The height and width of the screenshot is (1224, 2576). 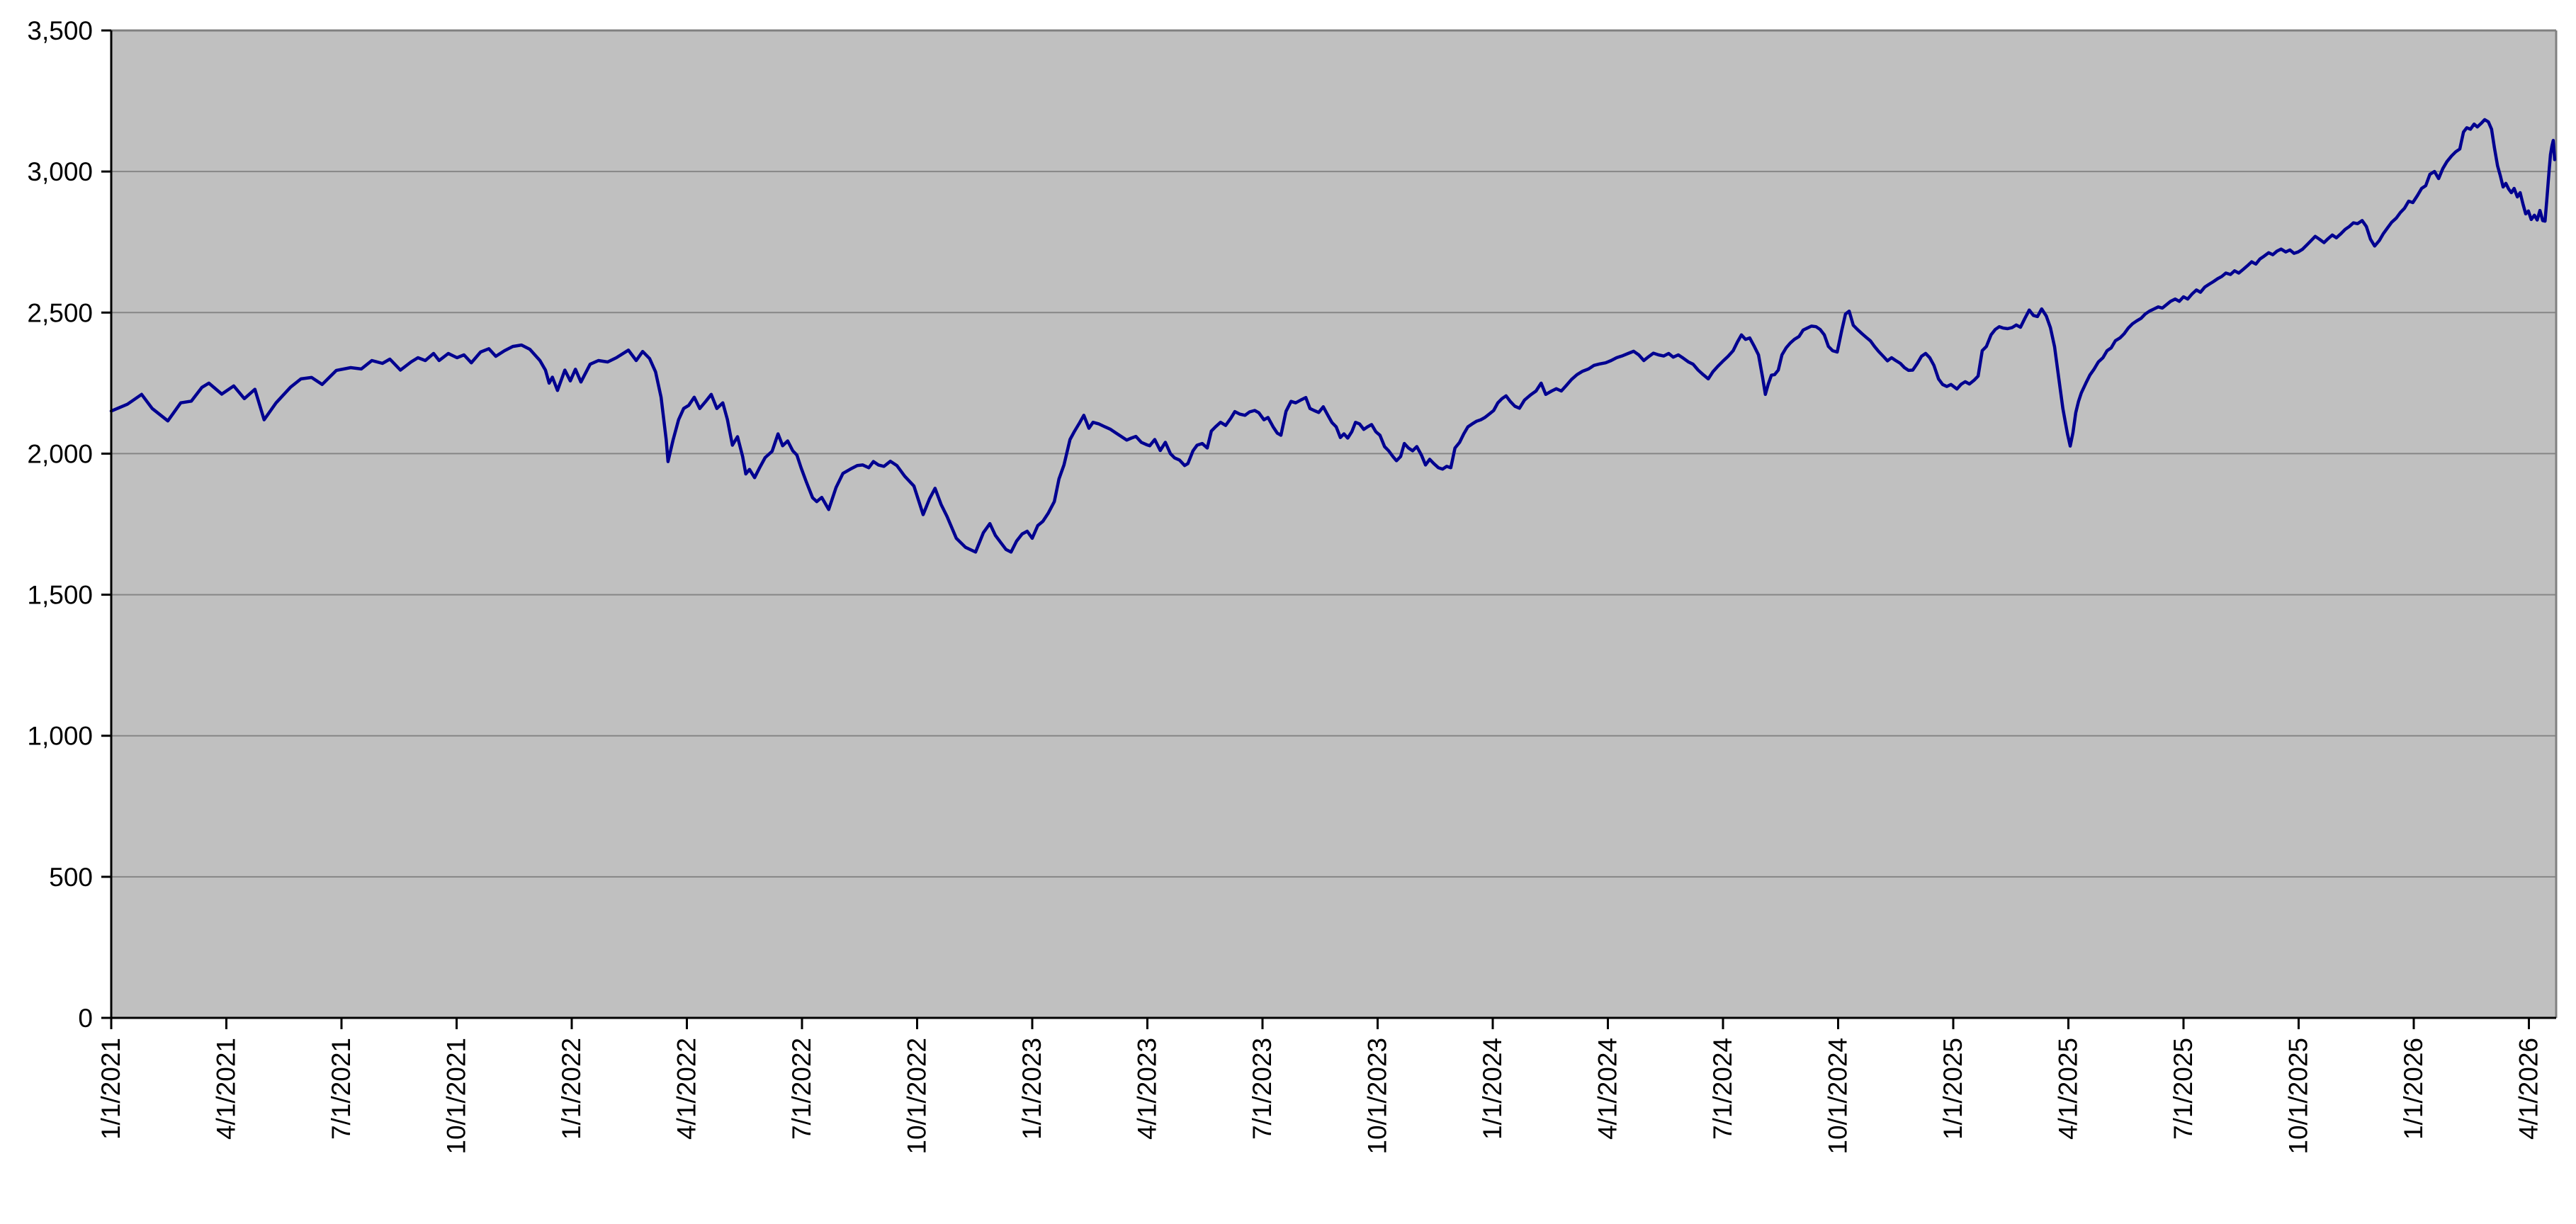 I want to click on x-tick-label: 4/1/2021, so click(x=226, y=1089).